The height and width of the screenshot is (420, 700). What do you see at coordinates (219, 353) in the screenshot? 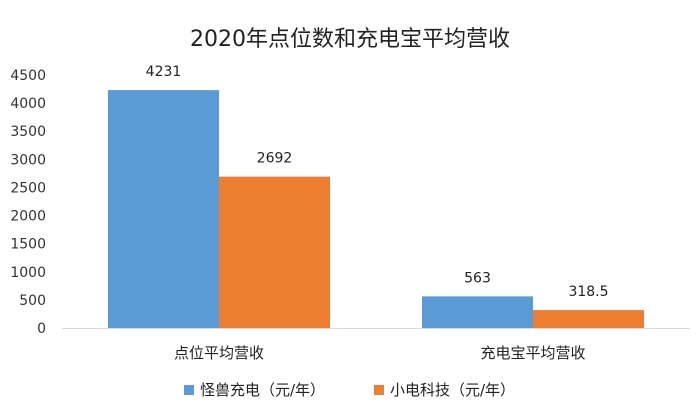
I see `x-category-label: 点位平均营收` at bounding box center [219, 353].